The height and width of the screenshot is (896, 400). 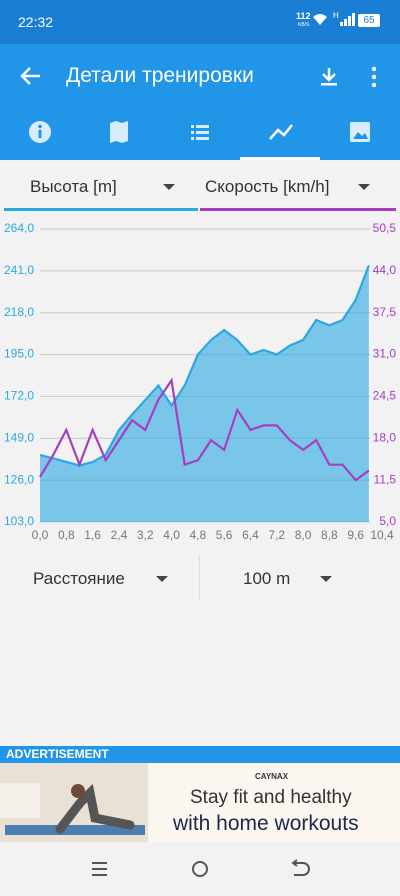 What do you see at coordinates (198, 535) in the screenshot?
I see `x-tick-label: 4,8` at bounding box center [198, 535].